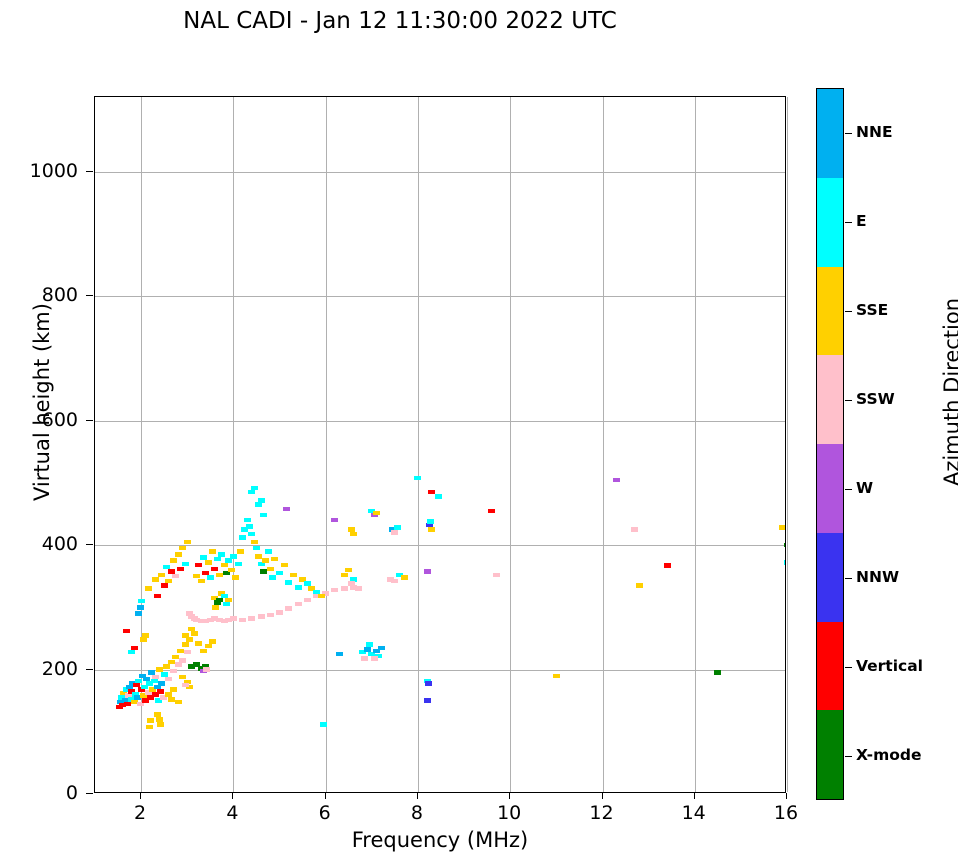 The image size is (958, 857). What do you see at coordinates (830, 577) in the screenshot?
I see `colorbar-segment-nnw` at bounding box center [830, 577].